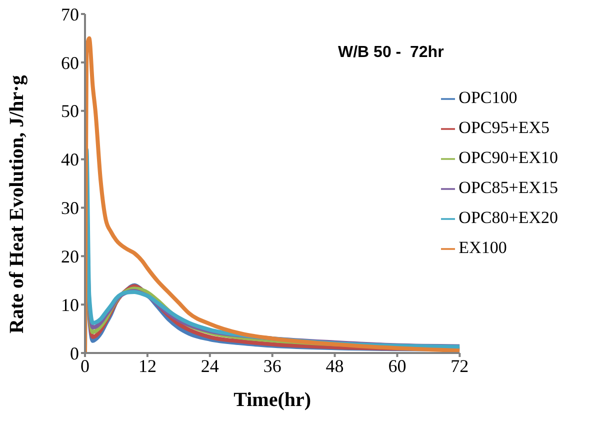  Describe the element at coordinates (70, 256) in the screenshot. I see `y-tick-label: 20` at that location.